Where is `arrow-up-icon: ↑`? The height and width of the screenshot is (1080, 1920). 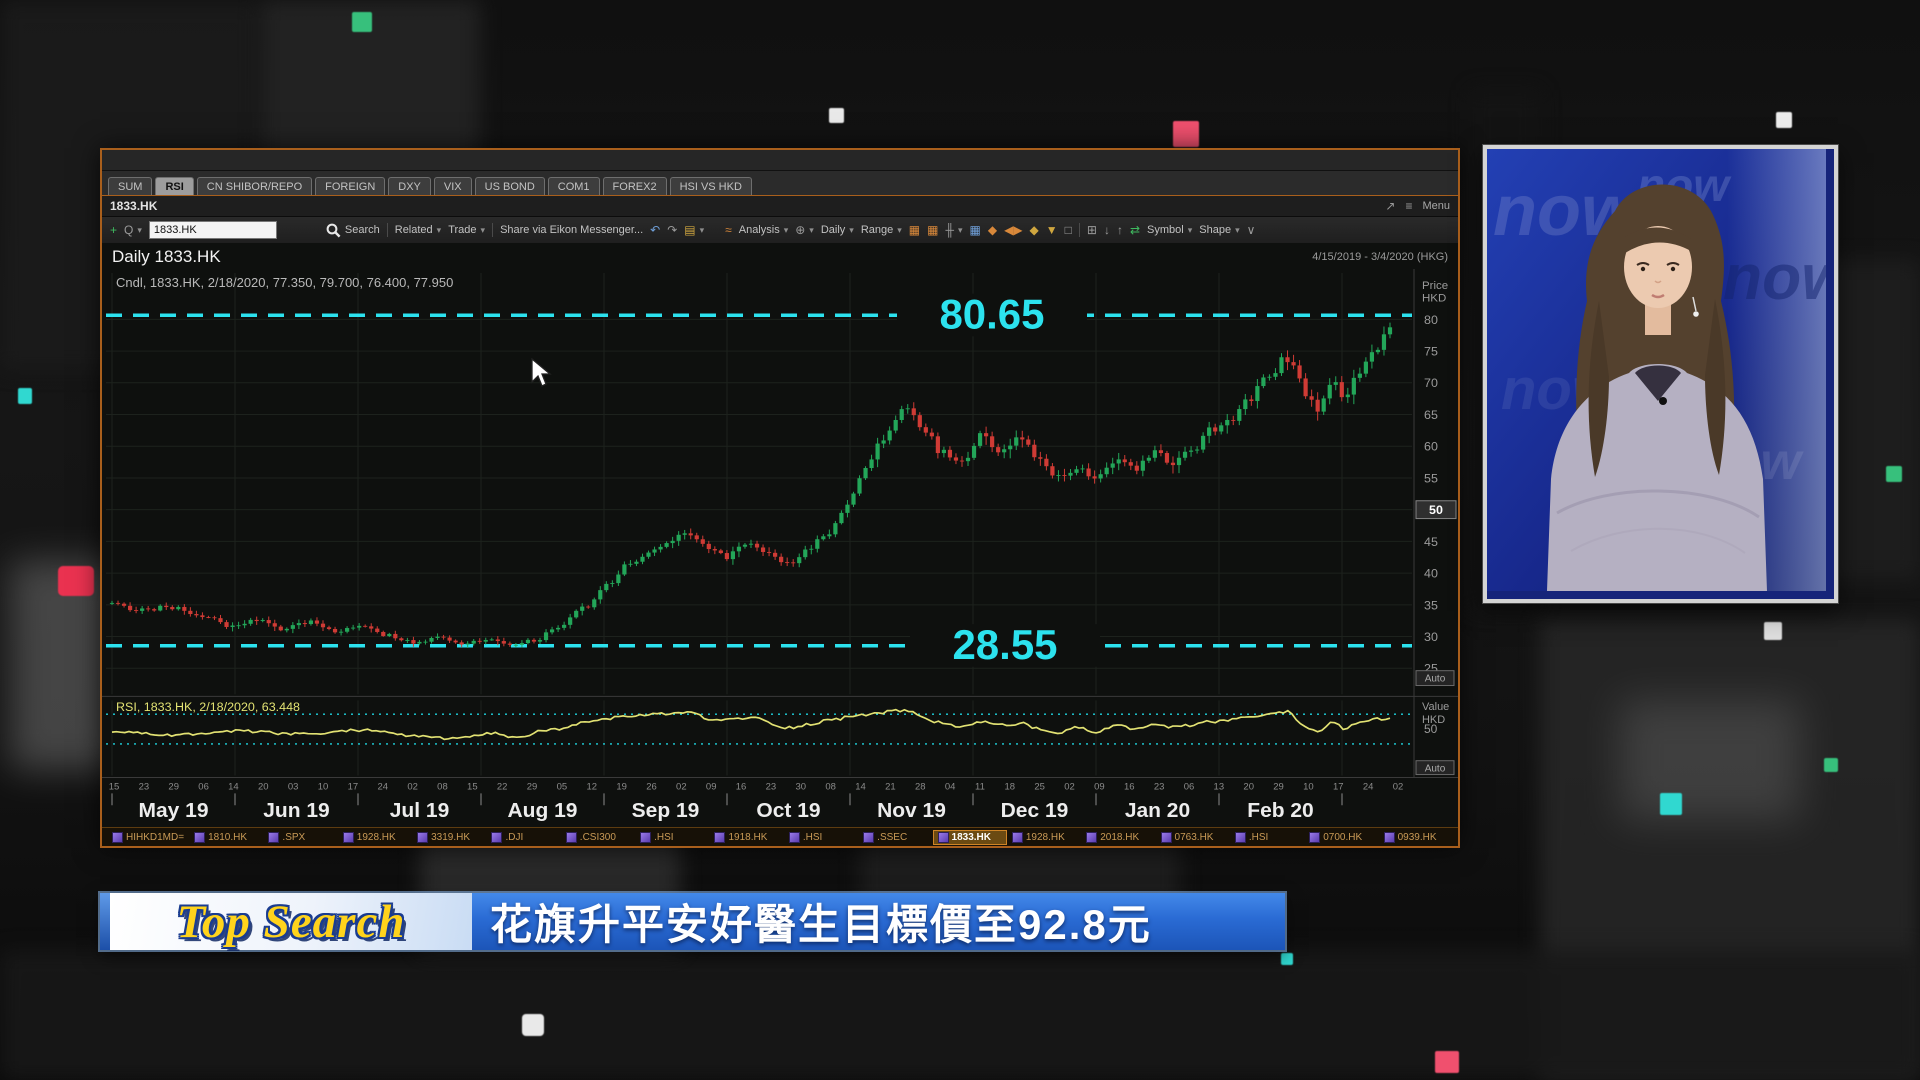
arrow-up-icon: ↑ is located at coordinates (1119, 230).